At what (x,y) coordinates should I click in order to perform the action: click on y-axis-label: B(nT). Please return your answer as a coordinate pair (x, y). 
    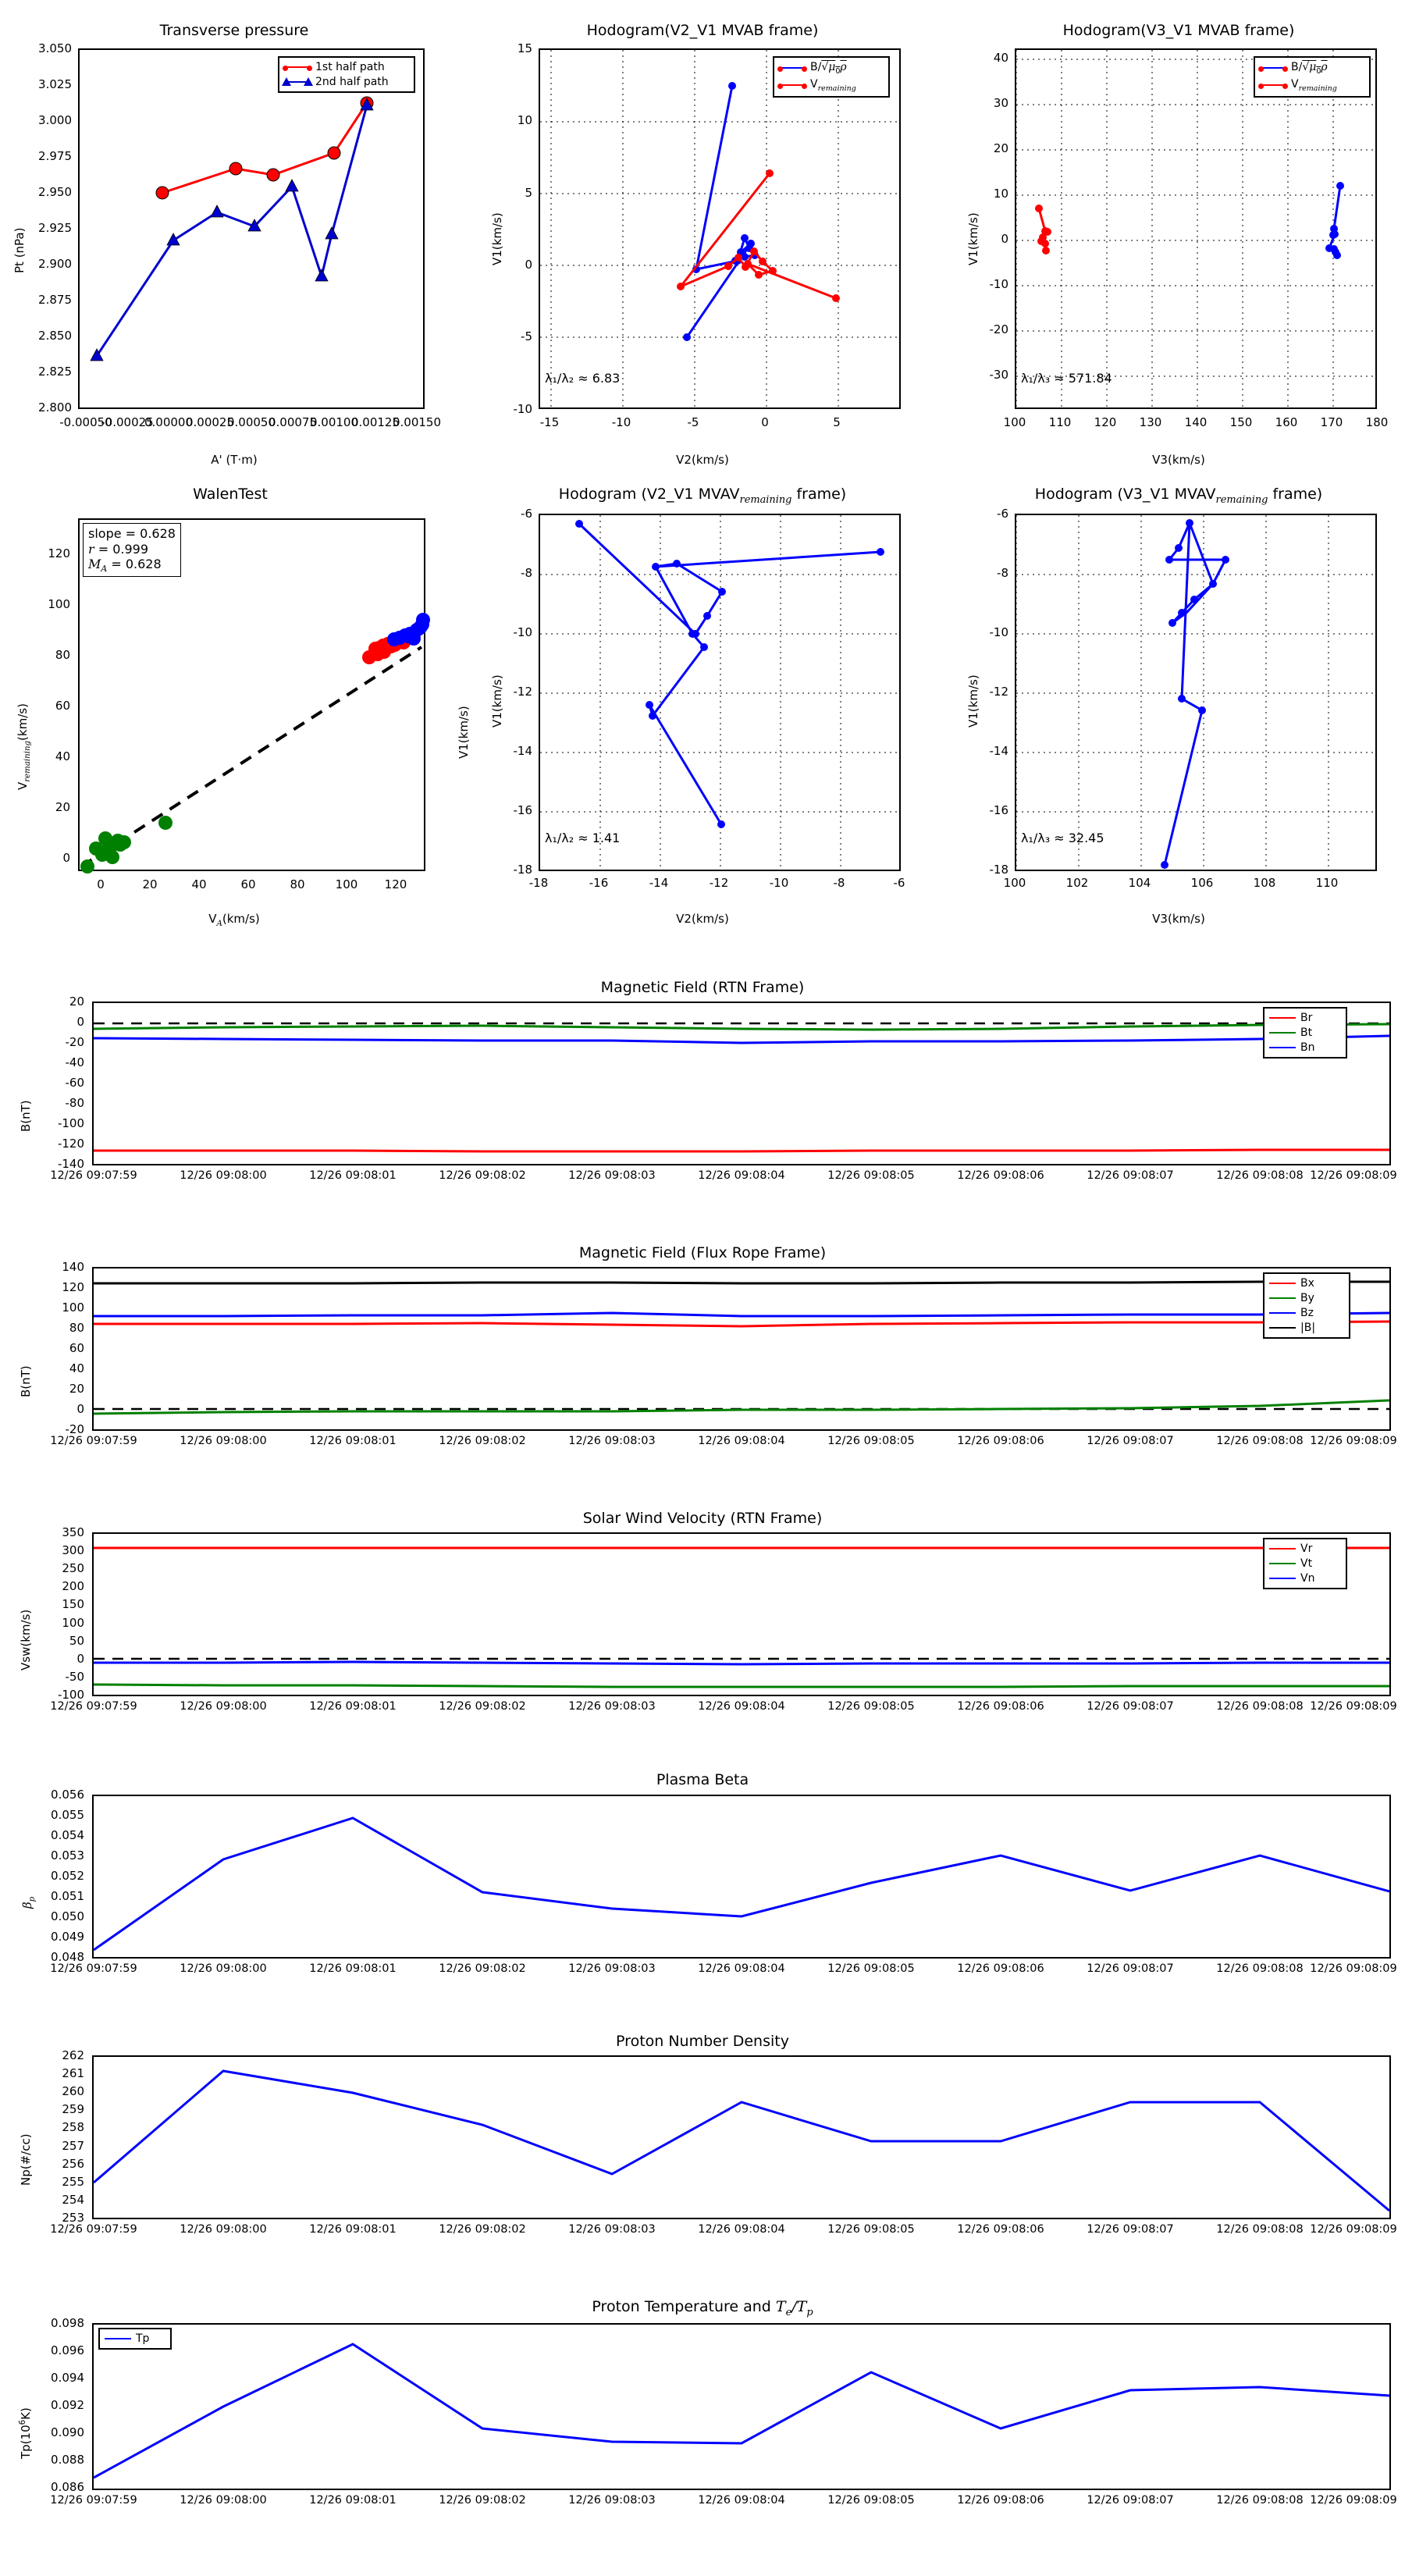
    Looking at the image, I should click on (26, 1116).